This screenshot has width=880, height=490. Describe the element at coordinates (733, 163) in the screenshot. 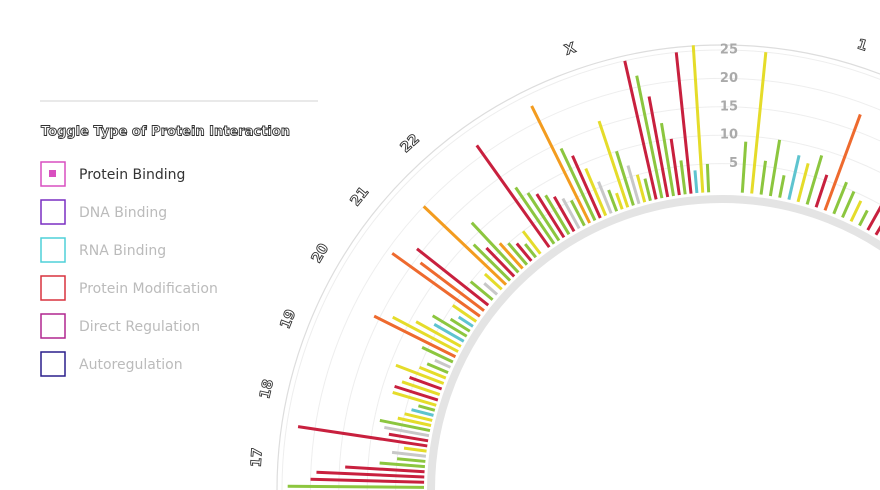

I see `y-tick-label: 5` at that location.